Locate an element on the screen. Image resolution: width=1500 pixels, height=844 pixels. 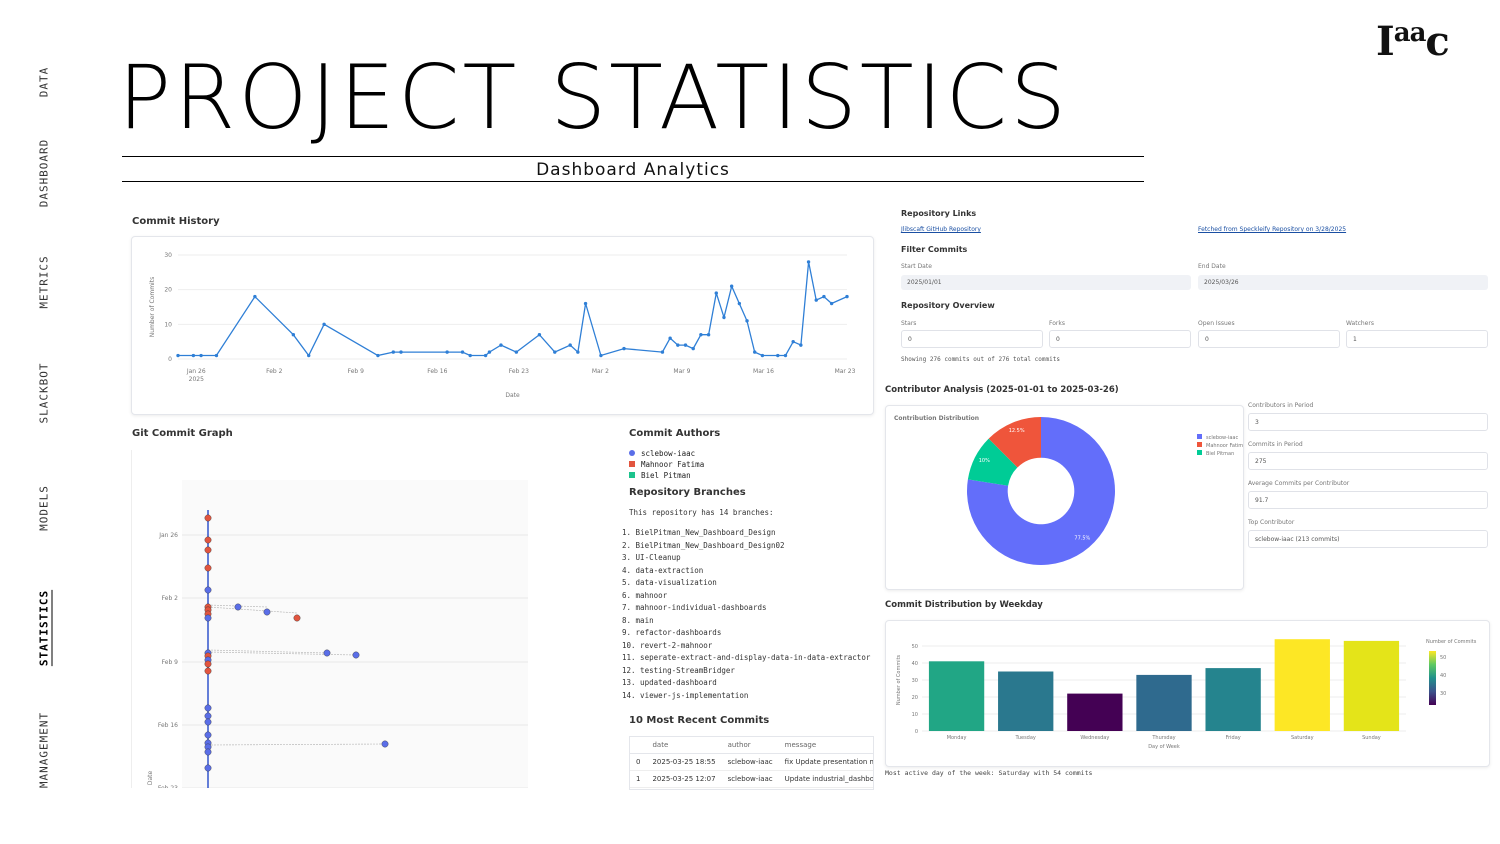
colorbar is located at coordinates (1432, 678).